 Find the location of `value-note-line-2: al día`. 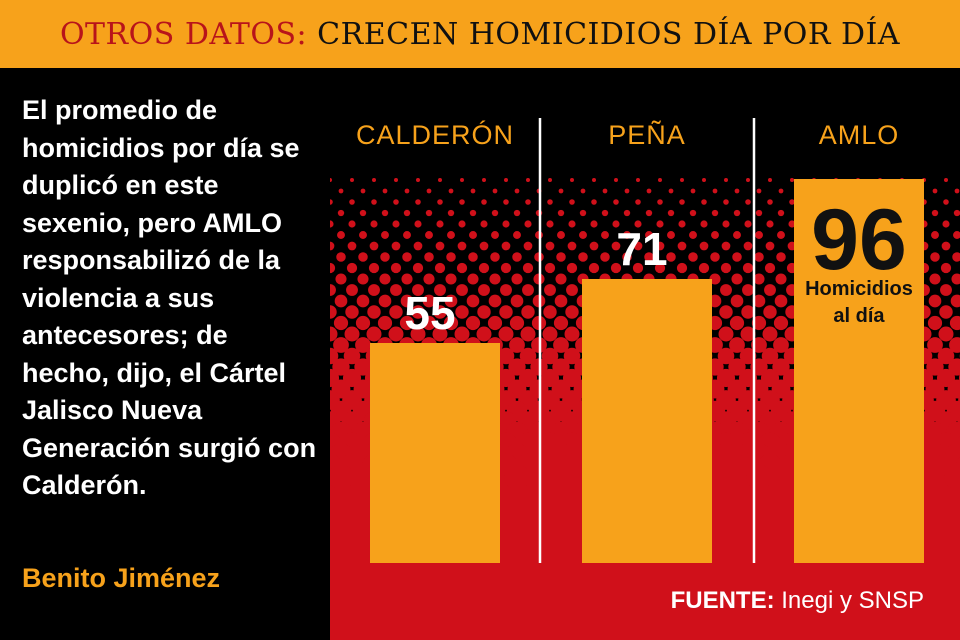

value-note-line-2: al día is located at coordinates (859, 316).